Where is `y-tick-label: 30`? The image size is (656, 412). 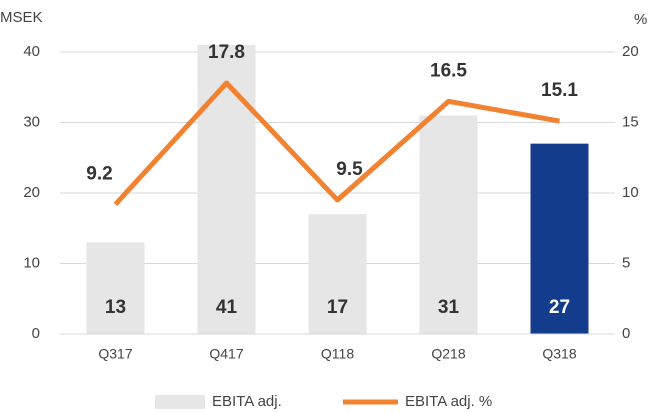
y-tick-label: 30 is located at coordinates (31, 121).